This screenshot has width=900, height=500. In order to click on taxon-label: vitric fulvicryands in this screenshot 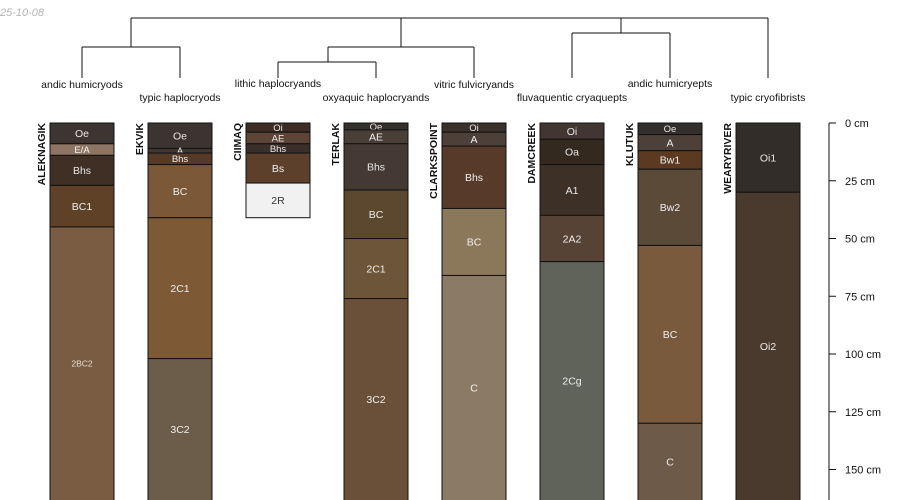, I will do `click(474, 85)`.